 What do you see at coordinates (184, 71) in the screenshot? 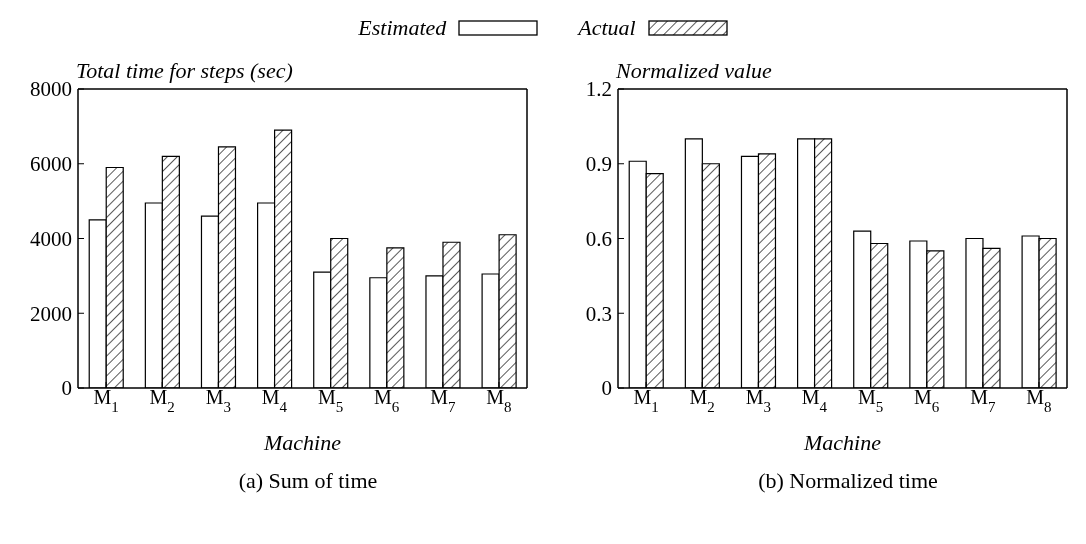
I see `y-axis-title: Total time for steps (sec)` at bounding box center [184, 71].